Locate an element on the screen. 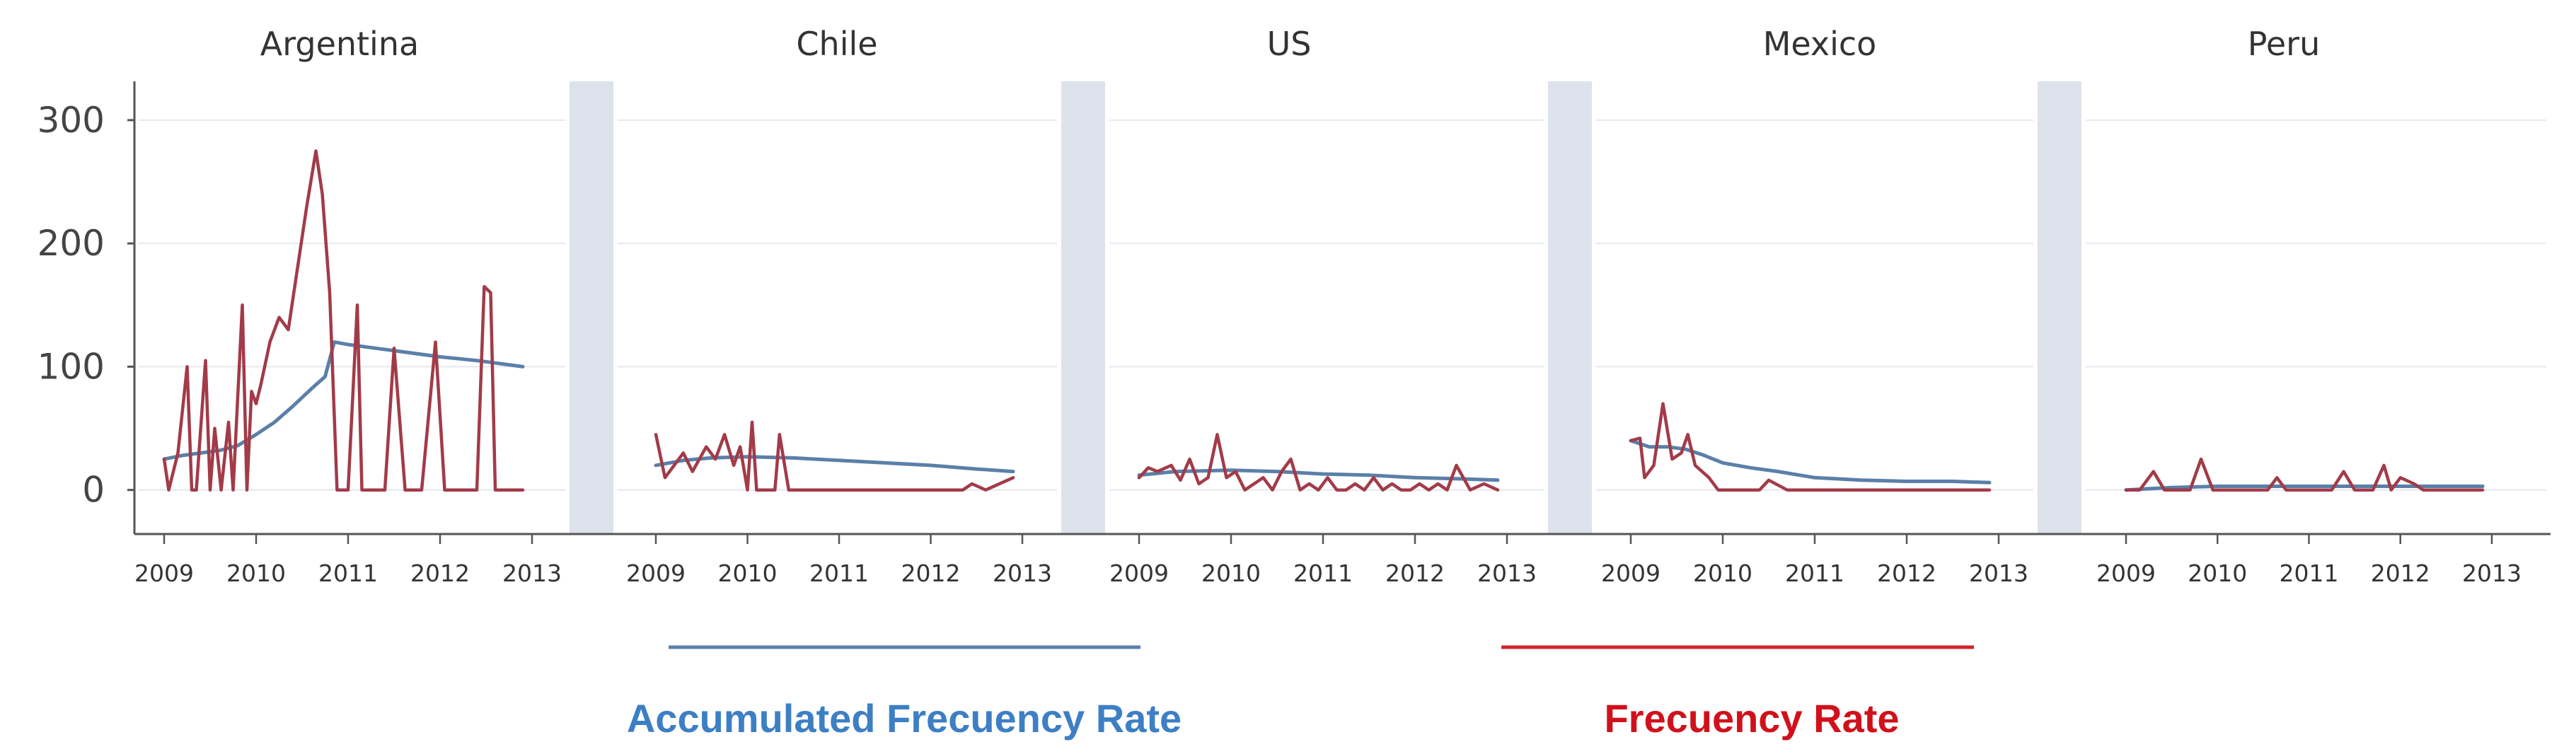 The image size is (2576, 754). y-tick-label: 300 is located at coordinates (71, 120).